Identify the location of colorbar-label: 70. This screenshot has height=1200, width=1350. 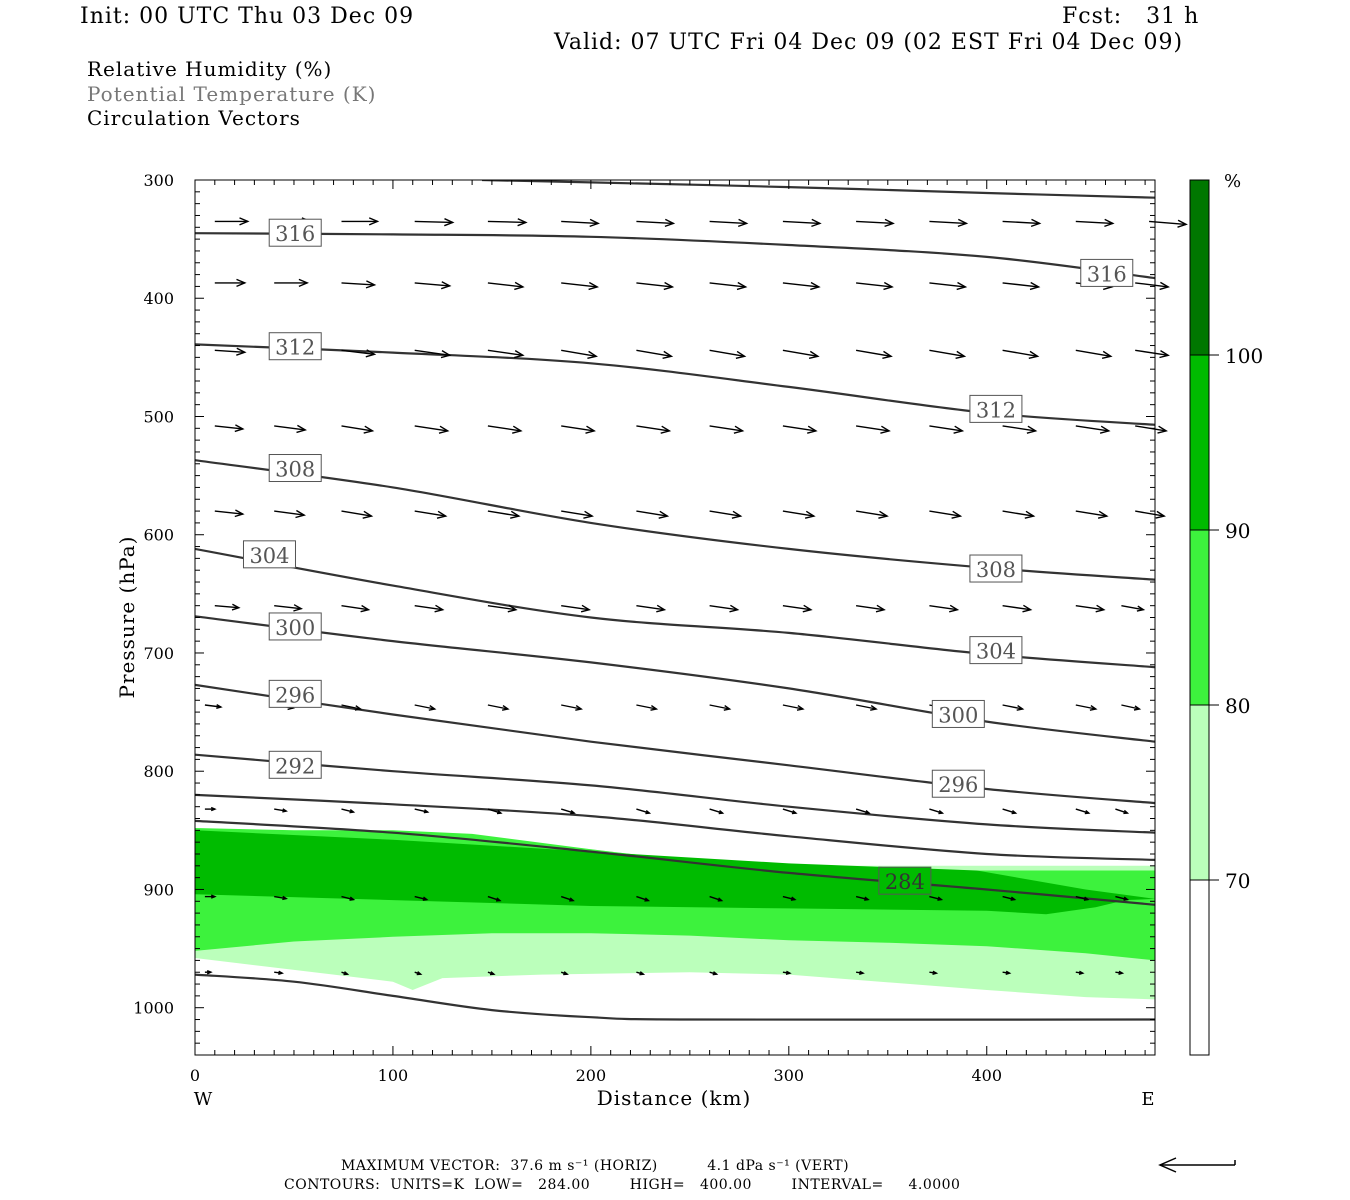
(1237, 881).